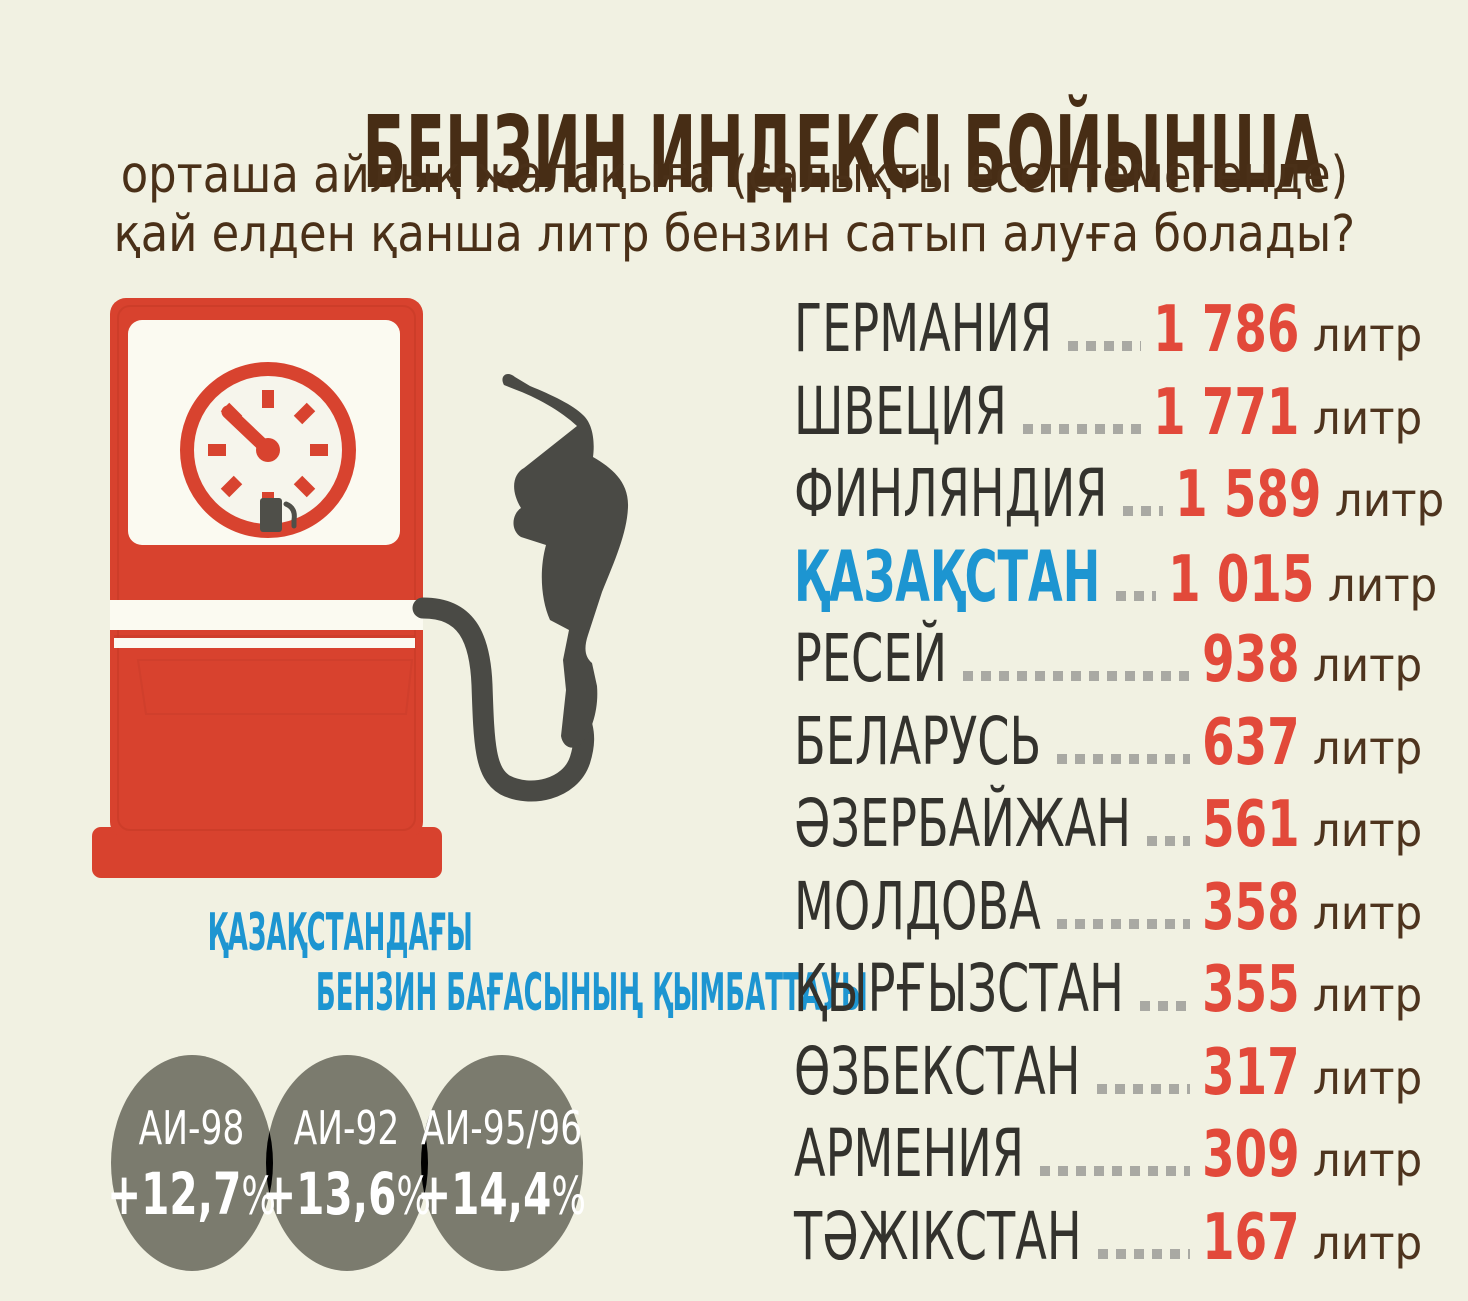 This screenshot has width=1468, height=1301. I want to click on ranking-row-tajikistan: ТӘЖІКСТАН 167 литр, so click(1108, 1237).